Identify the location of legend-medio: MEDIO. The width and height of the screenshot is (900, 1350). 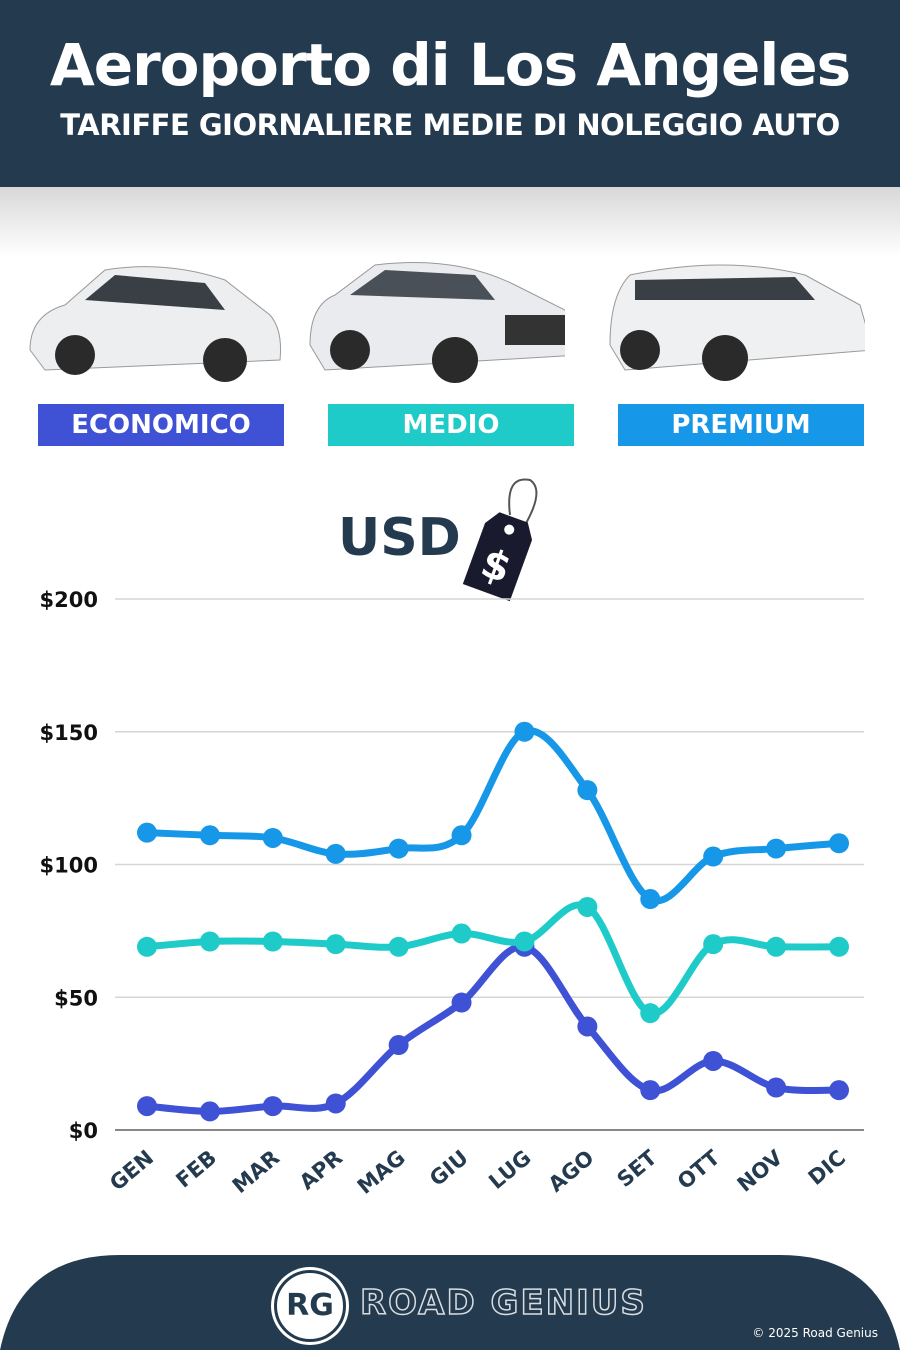
(451, 425).